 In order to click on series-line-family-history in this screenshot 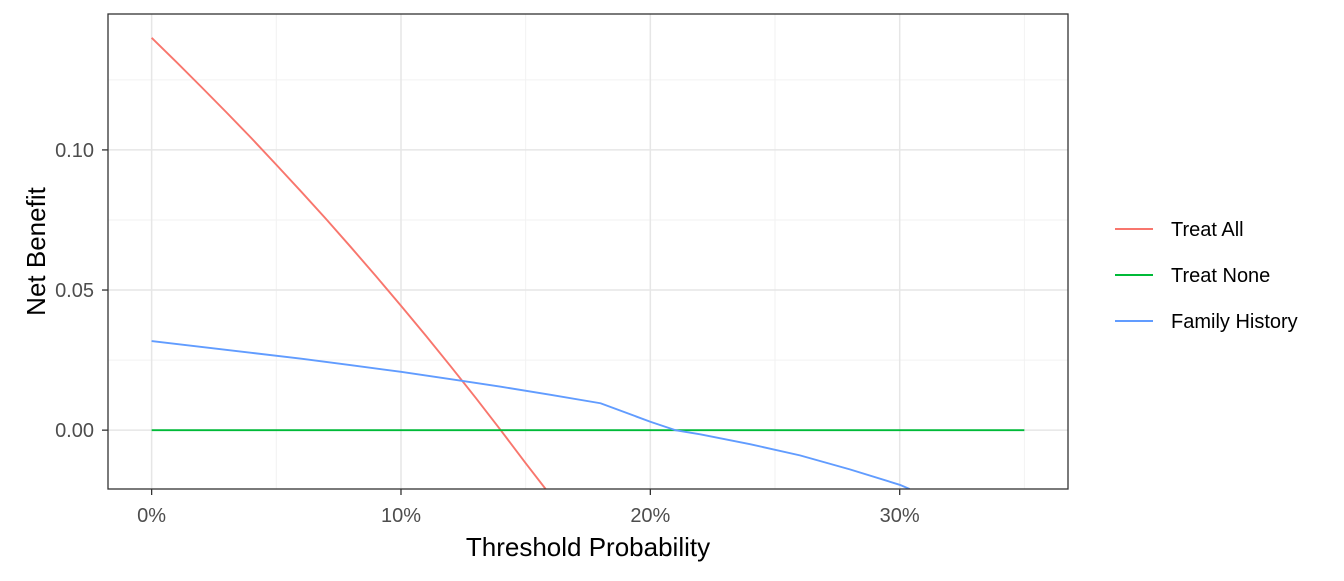, I will do `click(531, 414)`.